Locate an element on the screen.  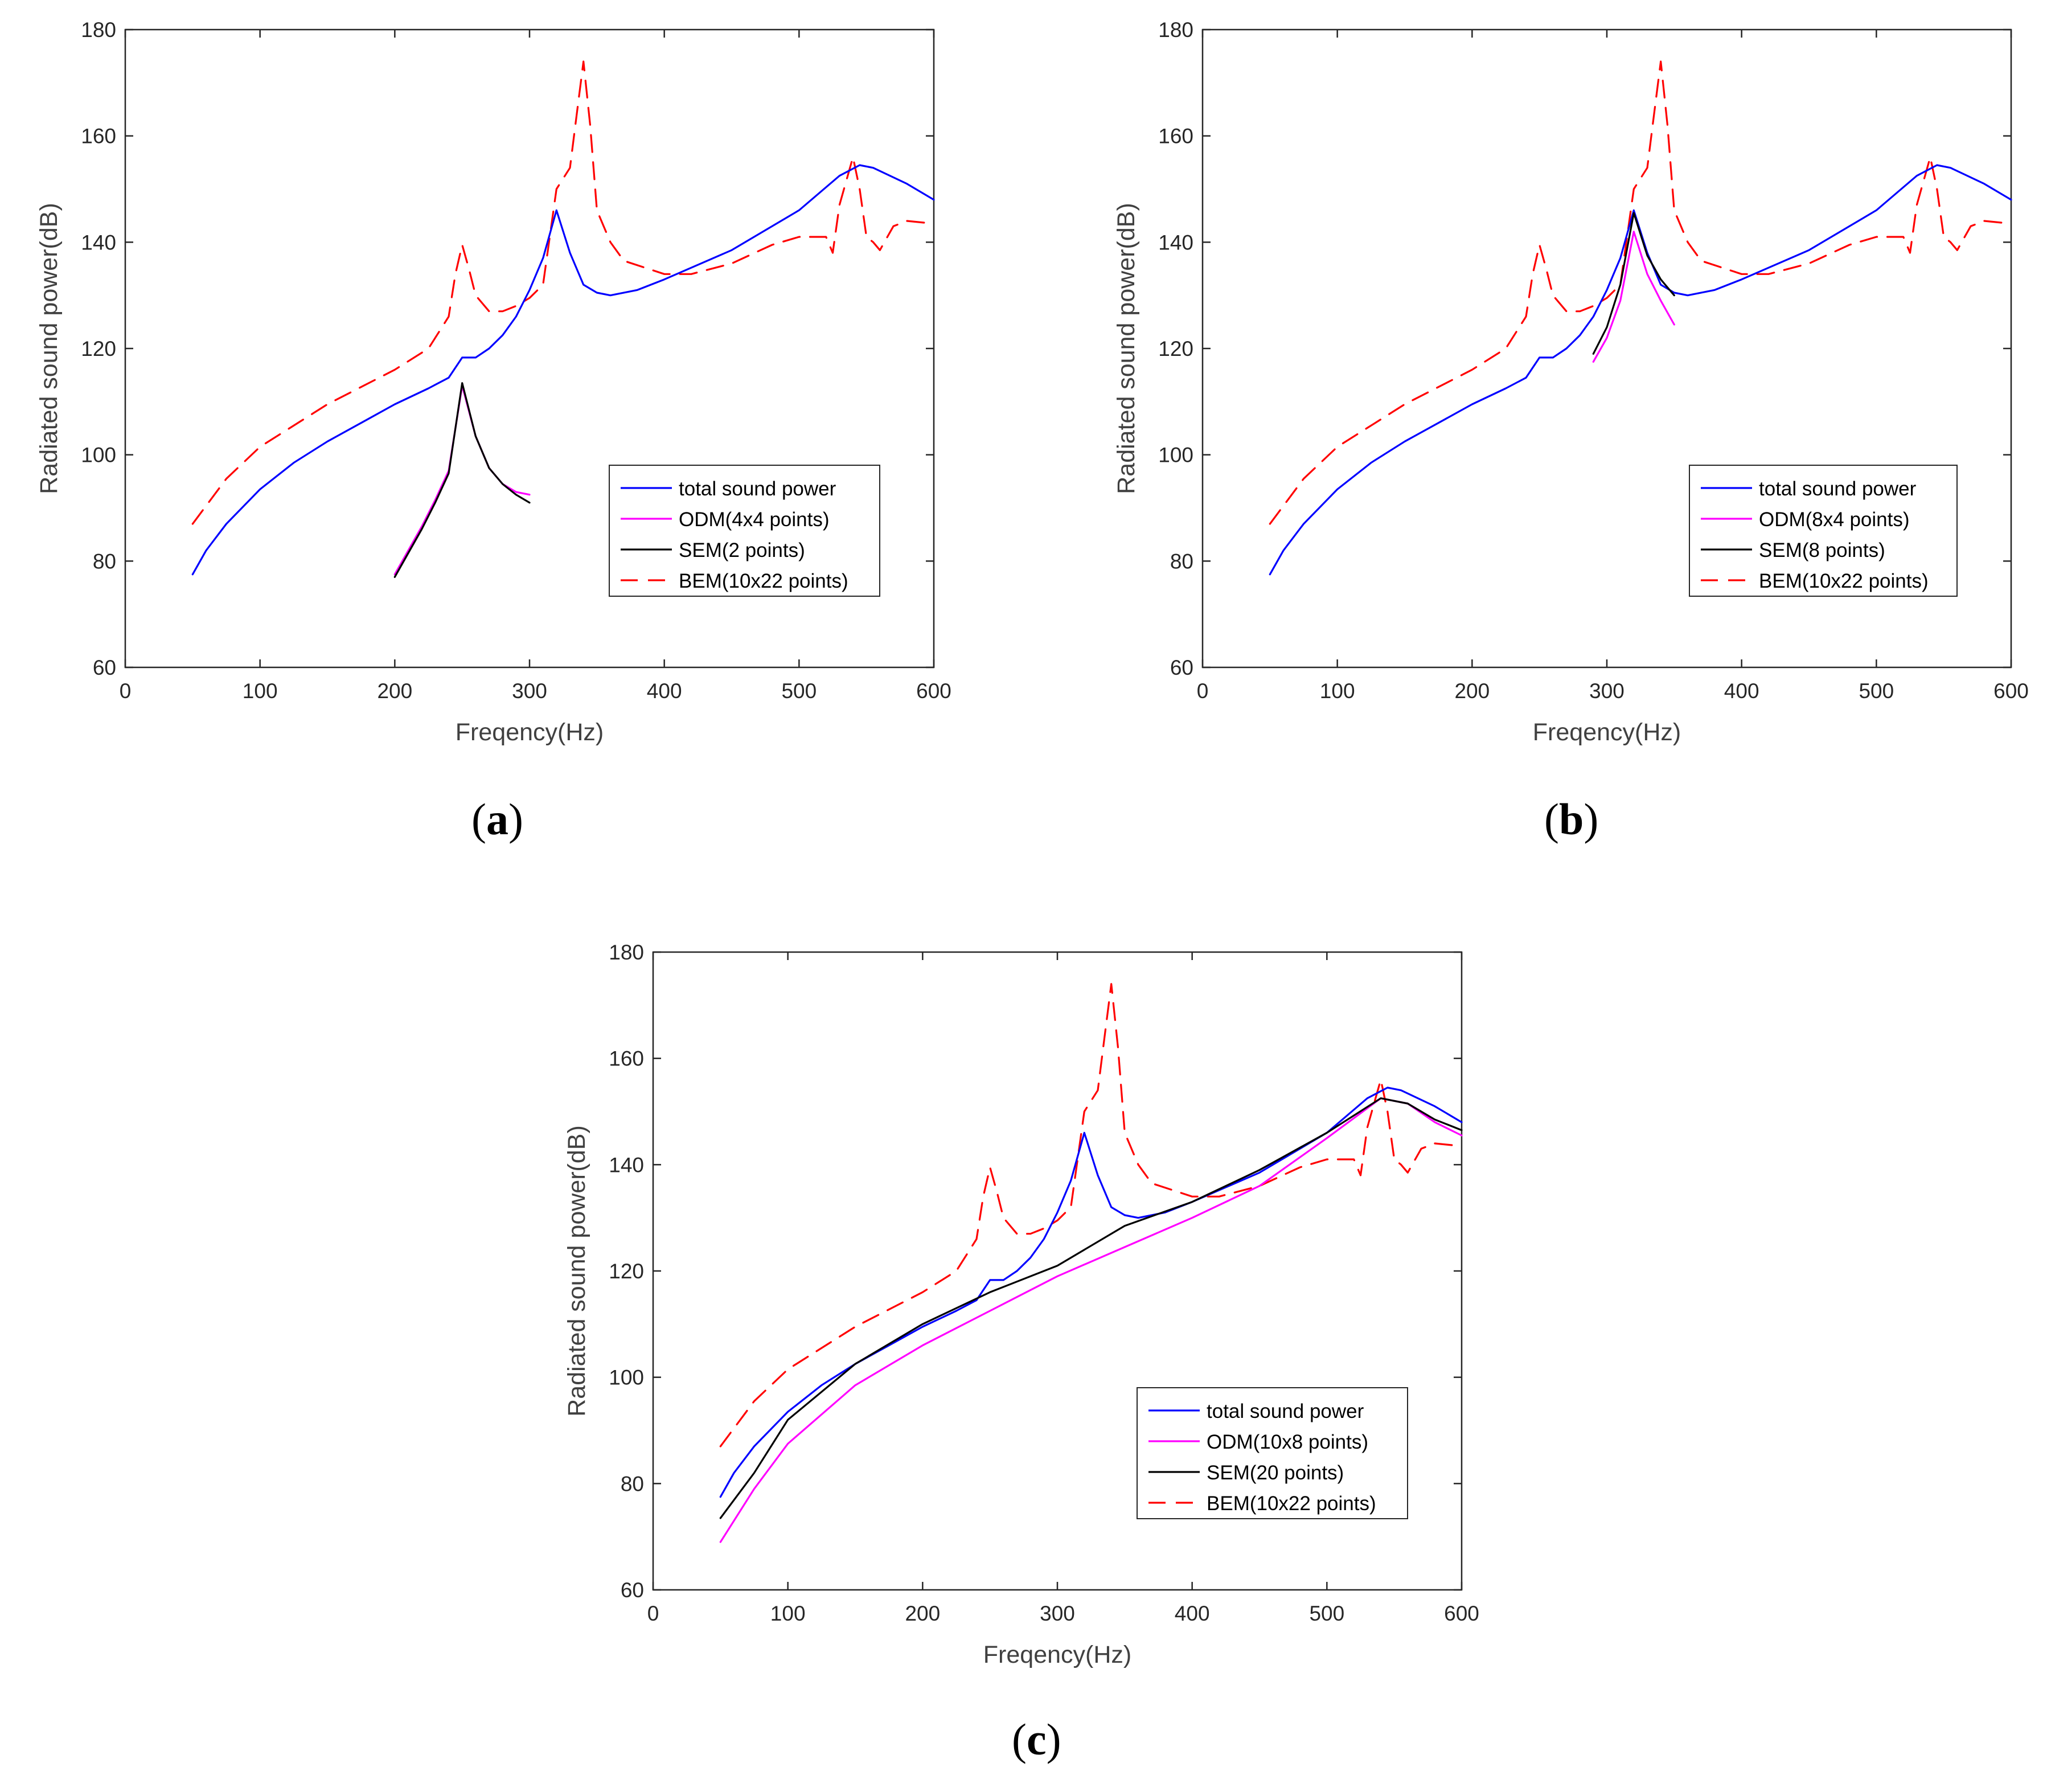
series-line-odm is located at coordinates (1633, 297).